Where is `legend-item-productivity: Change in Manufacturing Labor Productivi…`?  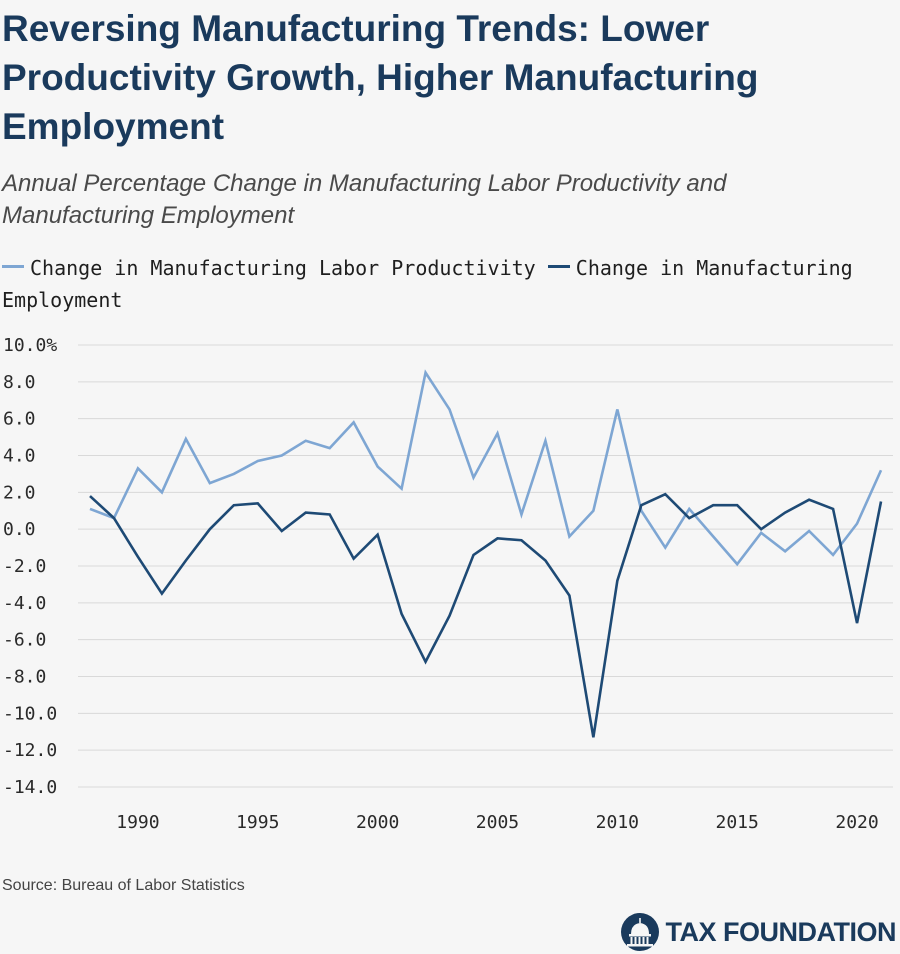
legend-item-productivity: Change in Manufacturing Labor Productivi… is located at coordinates (269, 268).